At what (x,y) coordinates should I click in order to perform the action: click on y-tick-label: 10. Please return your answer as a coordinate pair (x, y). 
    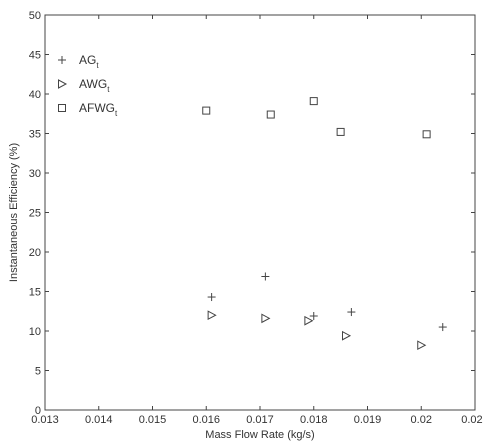
    Looking at the image, I should click on (35, 332).